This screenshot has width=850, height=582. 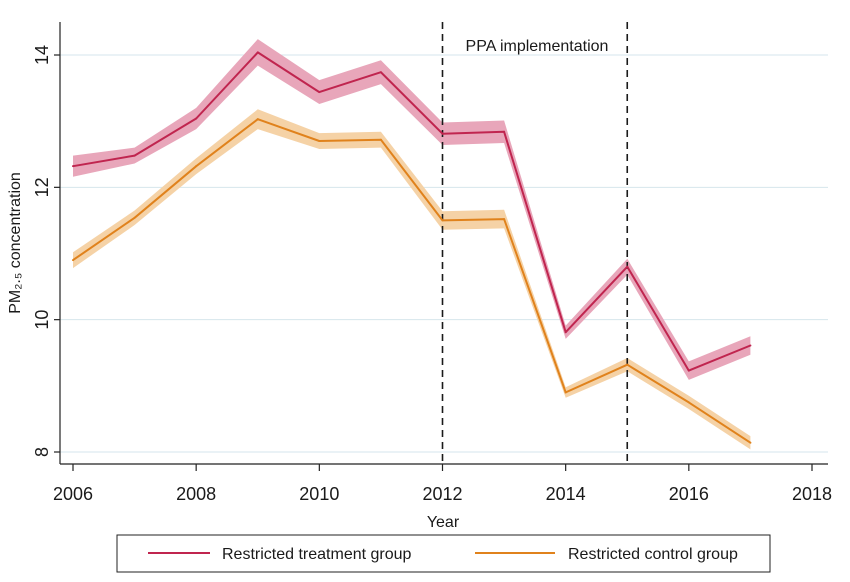 I want to click on legend-label-treatment: Restricted treatment group, so click(x=317, y=554).